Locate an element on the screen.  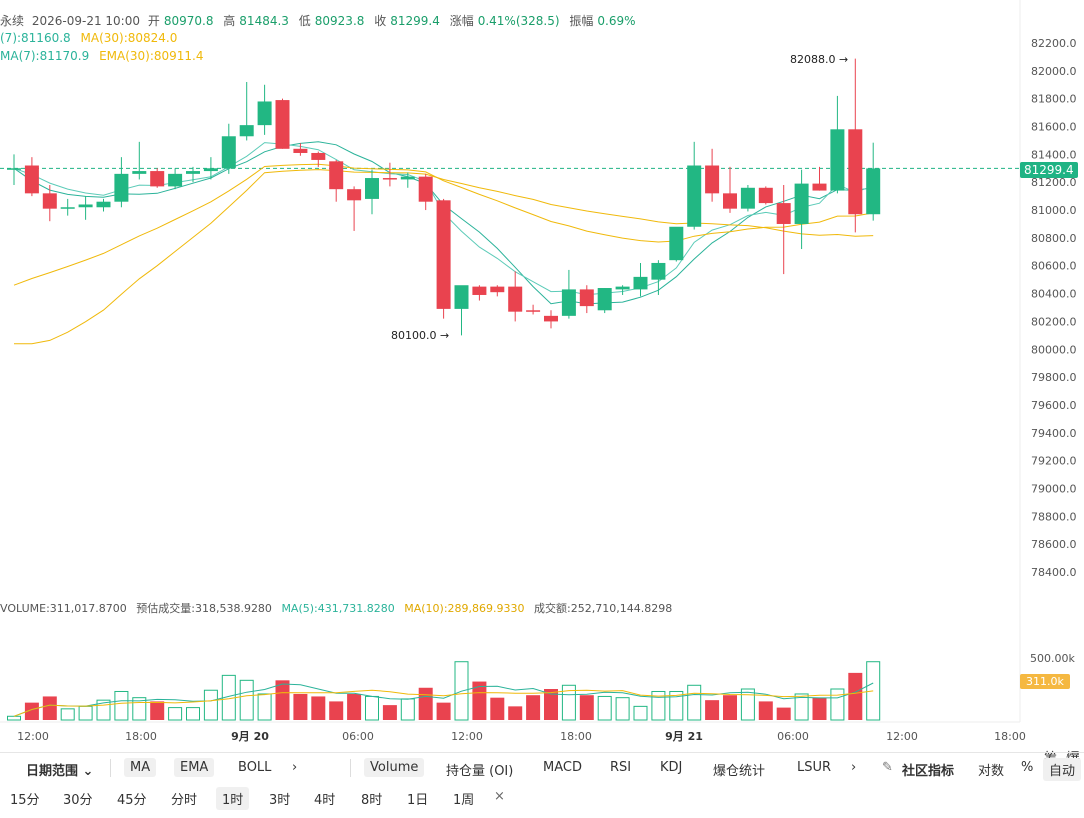
macd-button: MACD is located at coordinates (562, 767).